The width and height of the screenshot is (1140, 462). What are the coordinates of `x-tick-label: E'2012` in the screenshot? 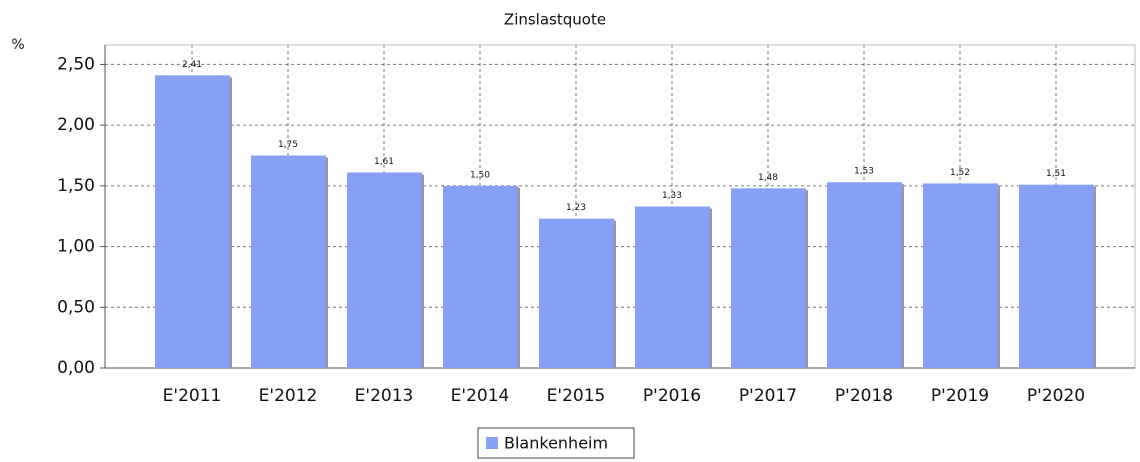 It's located at (288, 396).